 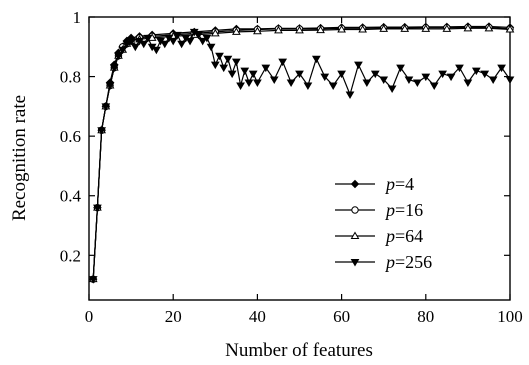 What do you see at coordinates (89, 316) in the screenshot?
I see `x-tick-label: 0` at bounding box center [89, 316].